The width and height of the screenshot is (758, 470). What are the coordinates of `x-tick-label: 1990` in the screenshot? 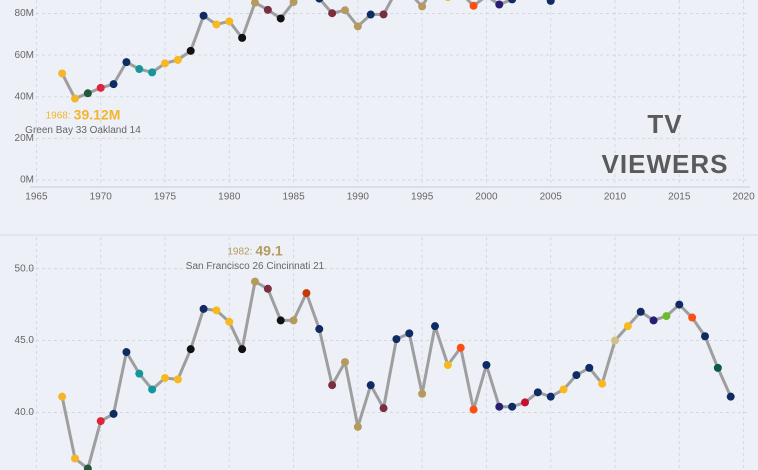 It's located at (358, 197).